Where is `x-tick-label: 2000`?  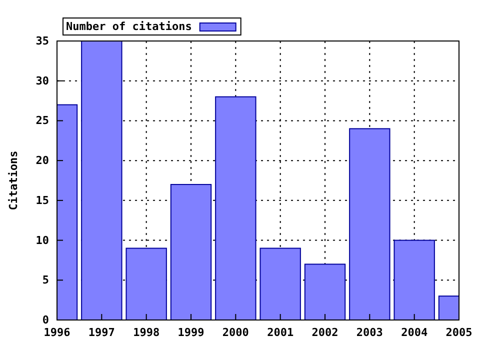 x-tick-label: 2000 is located at coordinates (235, 332).